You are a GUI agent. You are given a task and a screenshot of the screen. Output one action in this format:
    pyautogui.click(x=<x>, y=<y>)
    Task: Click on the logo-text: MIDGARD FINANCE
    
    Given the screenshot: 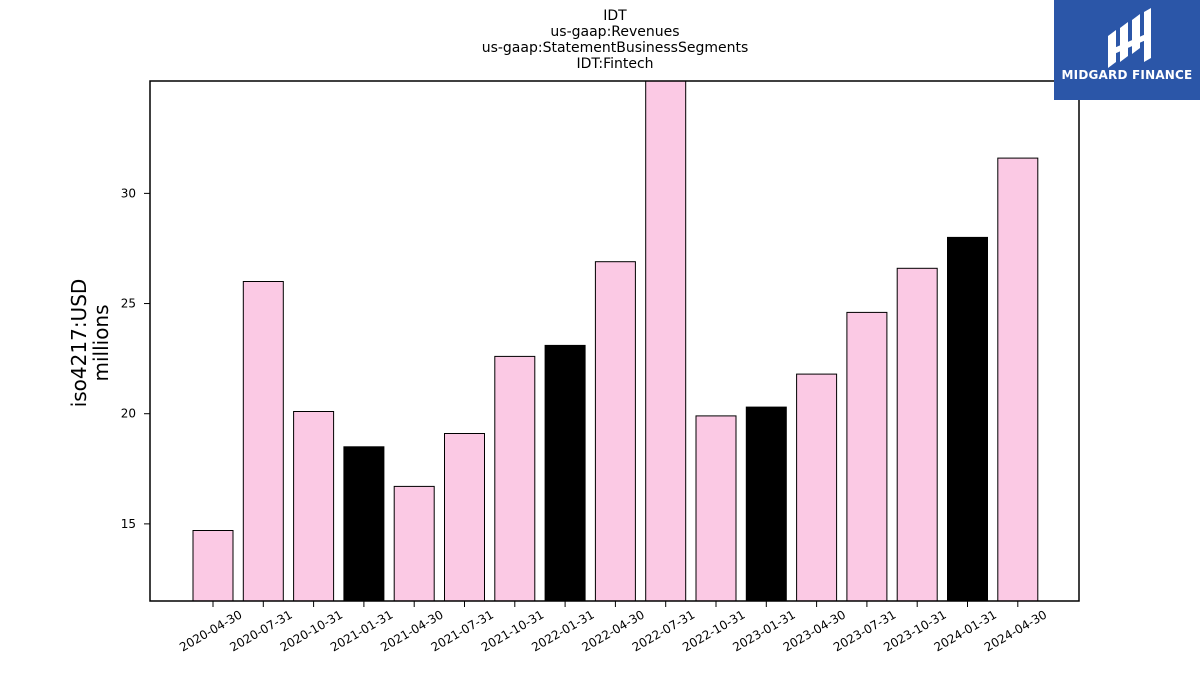 What is the action you would take?
    pyautogui.click(x=1127, y=75)
    